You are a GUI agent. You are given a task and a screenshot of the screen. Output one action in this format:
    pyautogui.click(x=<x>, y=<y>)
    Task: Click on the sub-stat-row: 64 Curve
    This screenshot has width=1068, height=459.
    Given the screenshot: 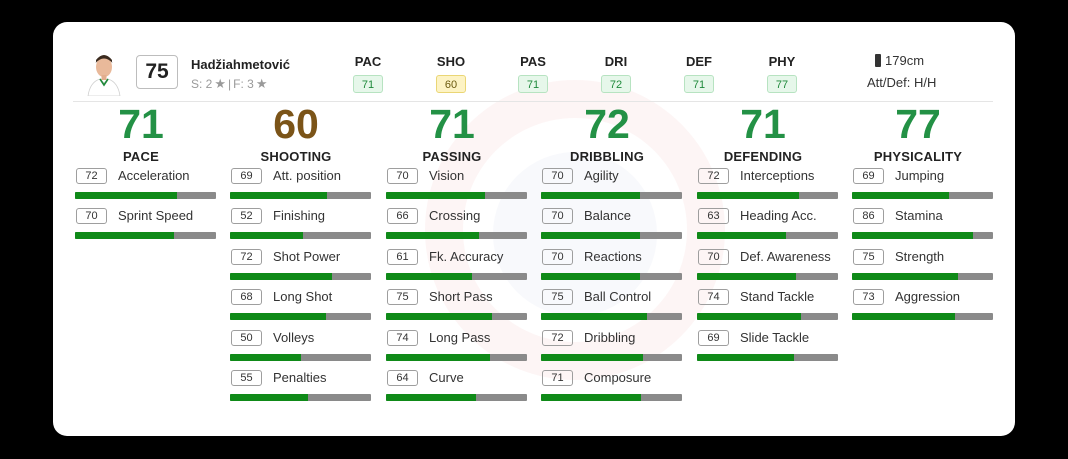 What is the action you would take?
    pyautogui.click(x=457, y=390)
    